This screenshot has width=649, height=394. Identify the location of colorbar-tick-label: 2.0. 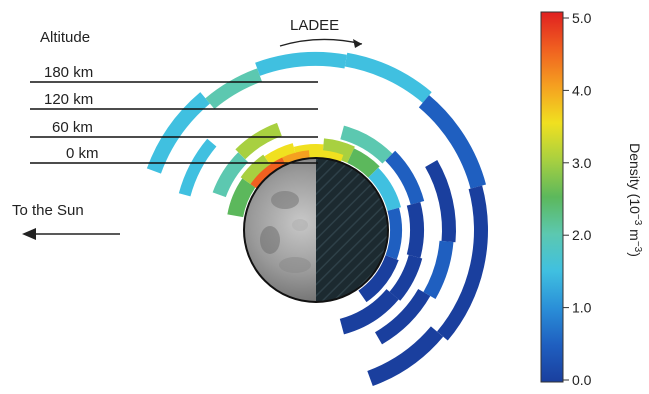
(582, 235).